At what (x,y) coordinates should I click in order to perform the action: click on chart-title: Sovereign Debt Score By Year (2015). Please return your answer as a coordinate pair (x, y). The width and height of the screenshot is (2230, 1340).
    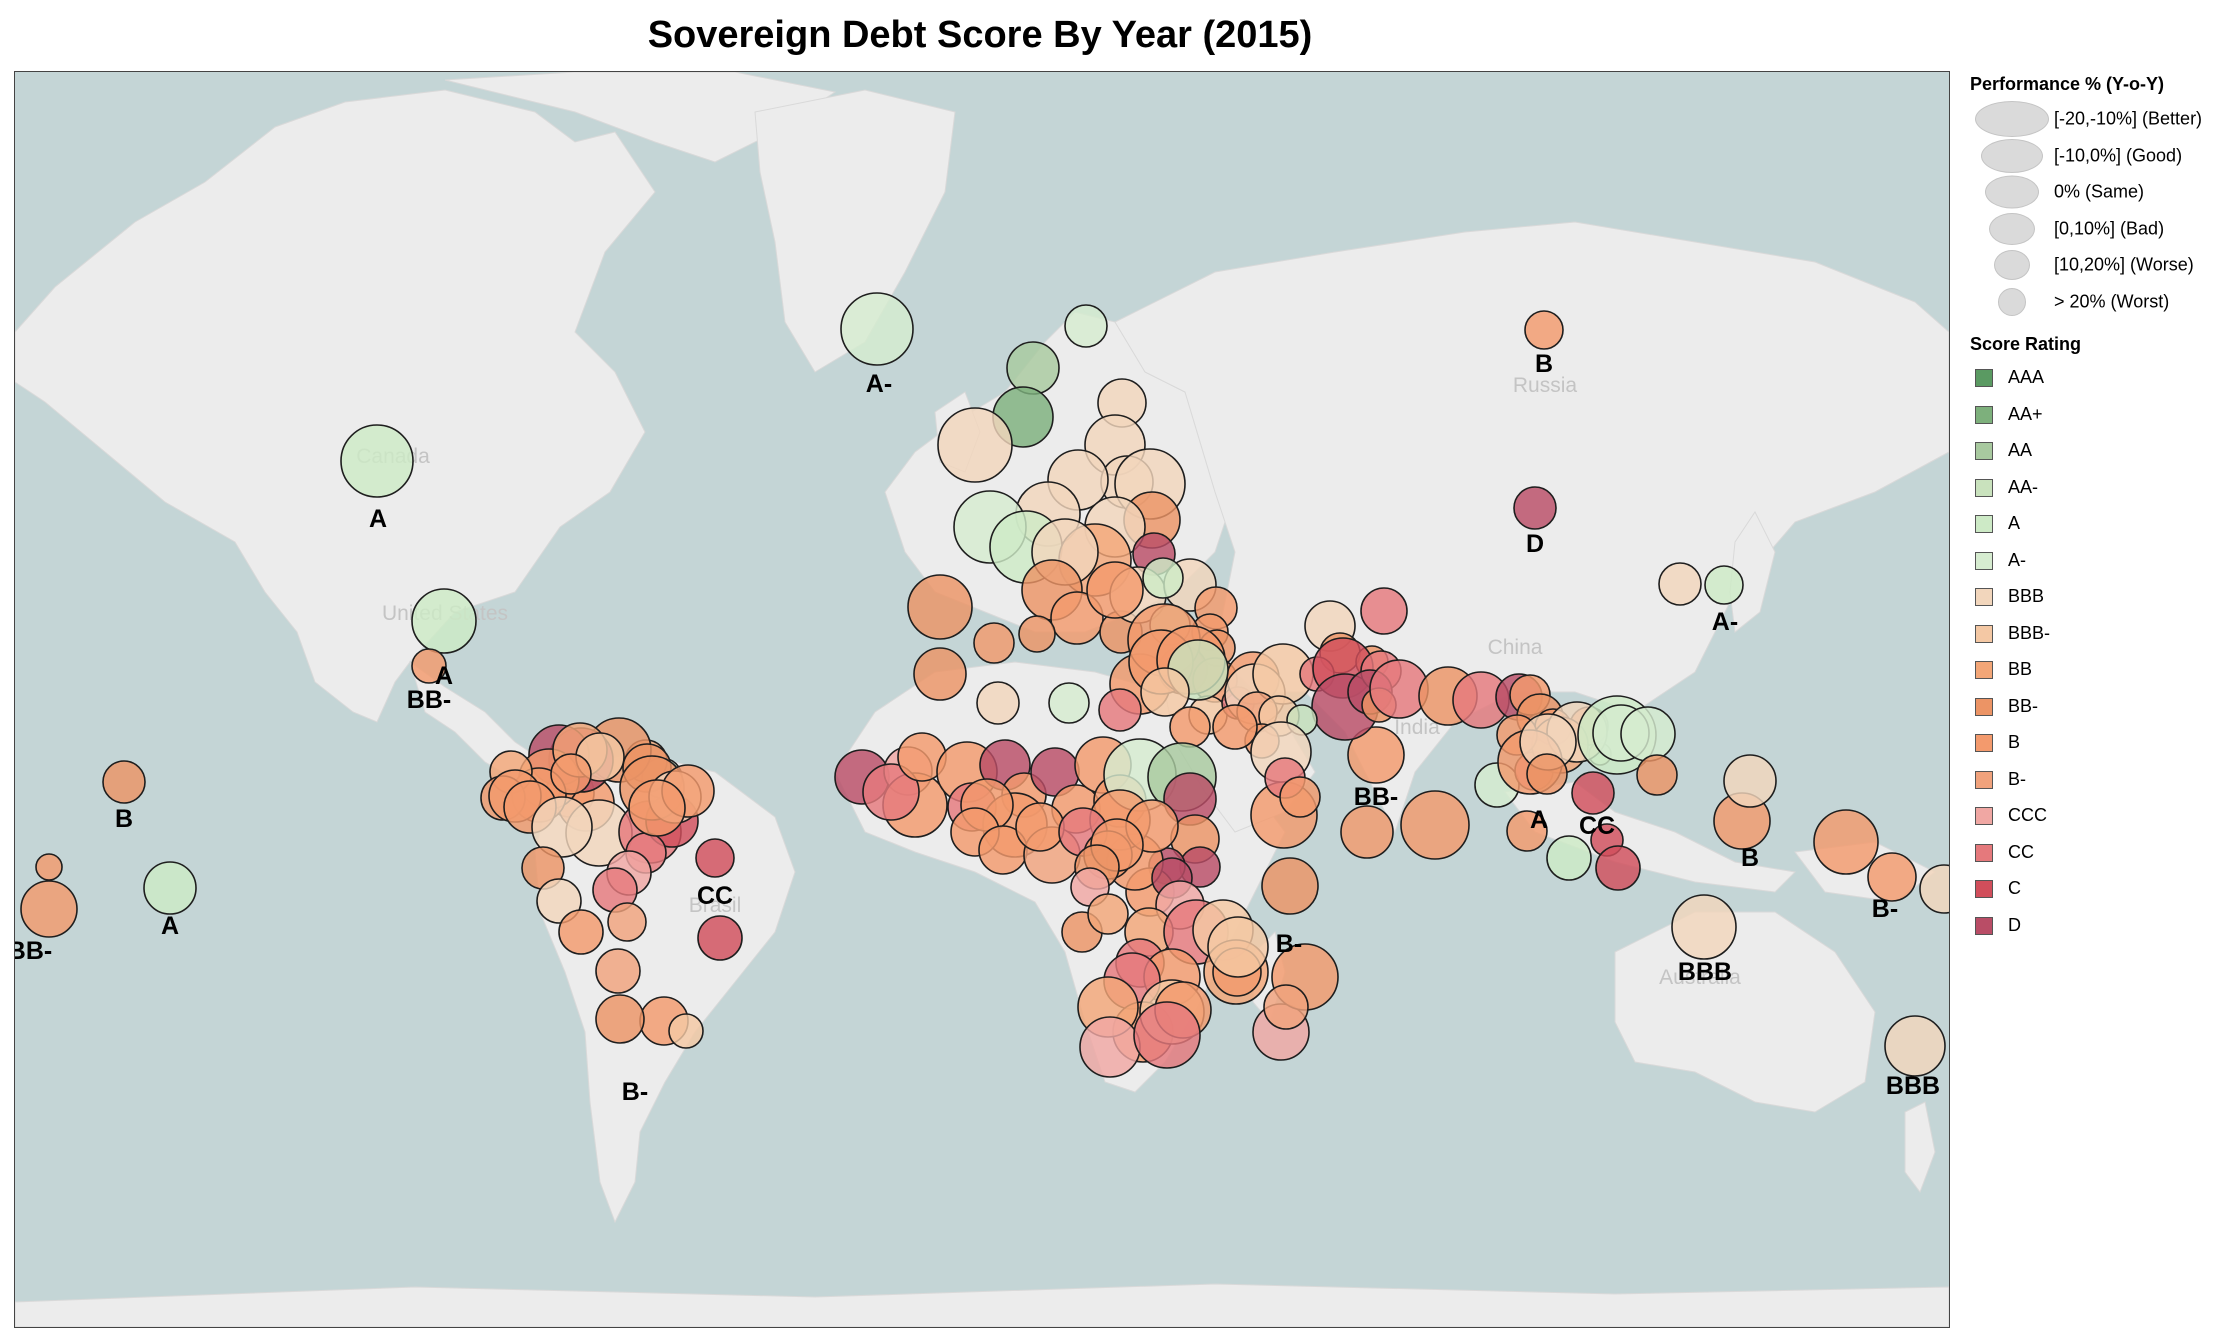
    Looking at the image, I should click on (980, 35).